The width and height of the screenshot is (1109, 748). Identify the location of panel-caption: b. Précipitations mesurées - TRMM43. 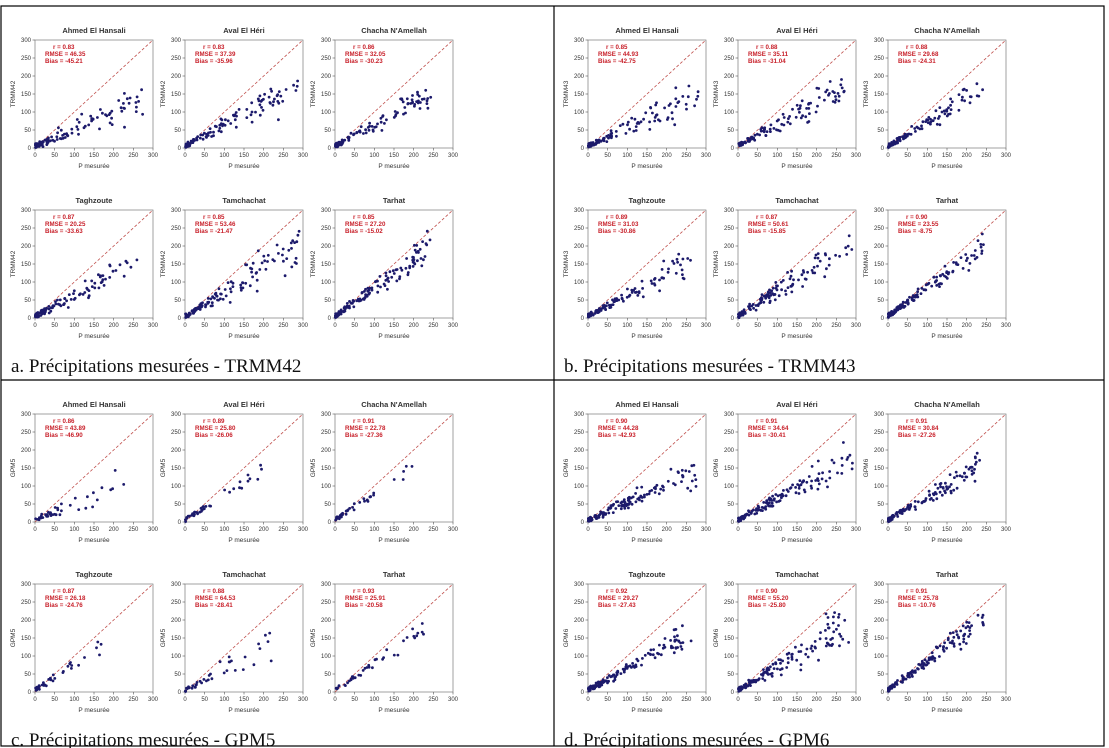
(709, 366).